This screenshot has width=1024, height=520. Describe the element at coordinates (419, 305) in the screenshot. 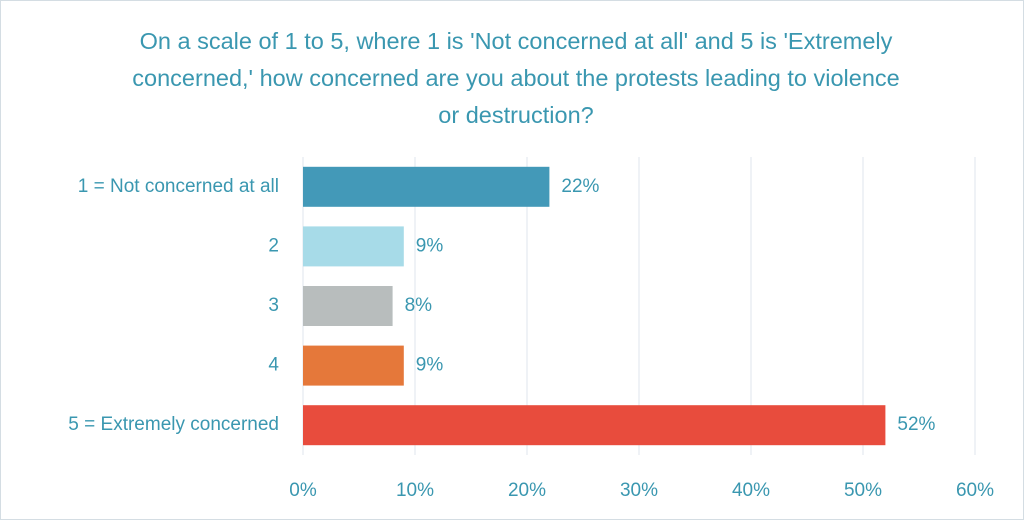

I see `value-label: 8%` at that location.